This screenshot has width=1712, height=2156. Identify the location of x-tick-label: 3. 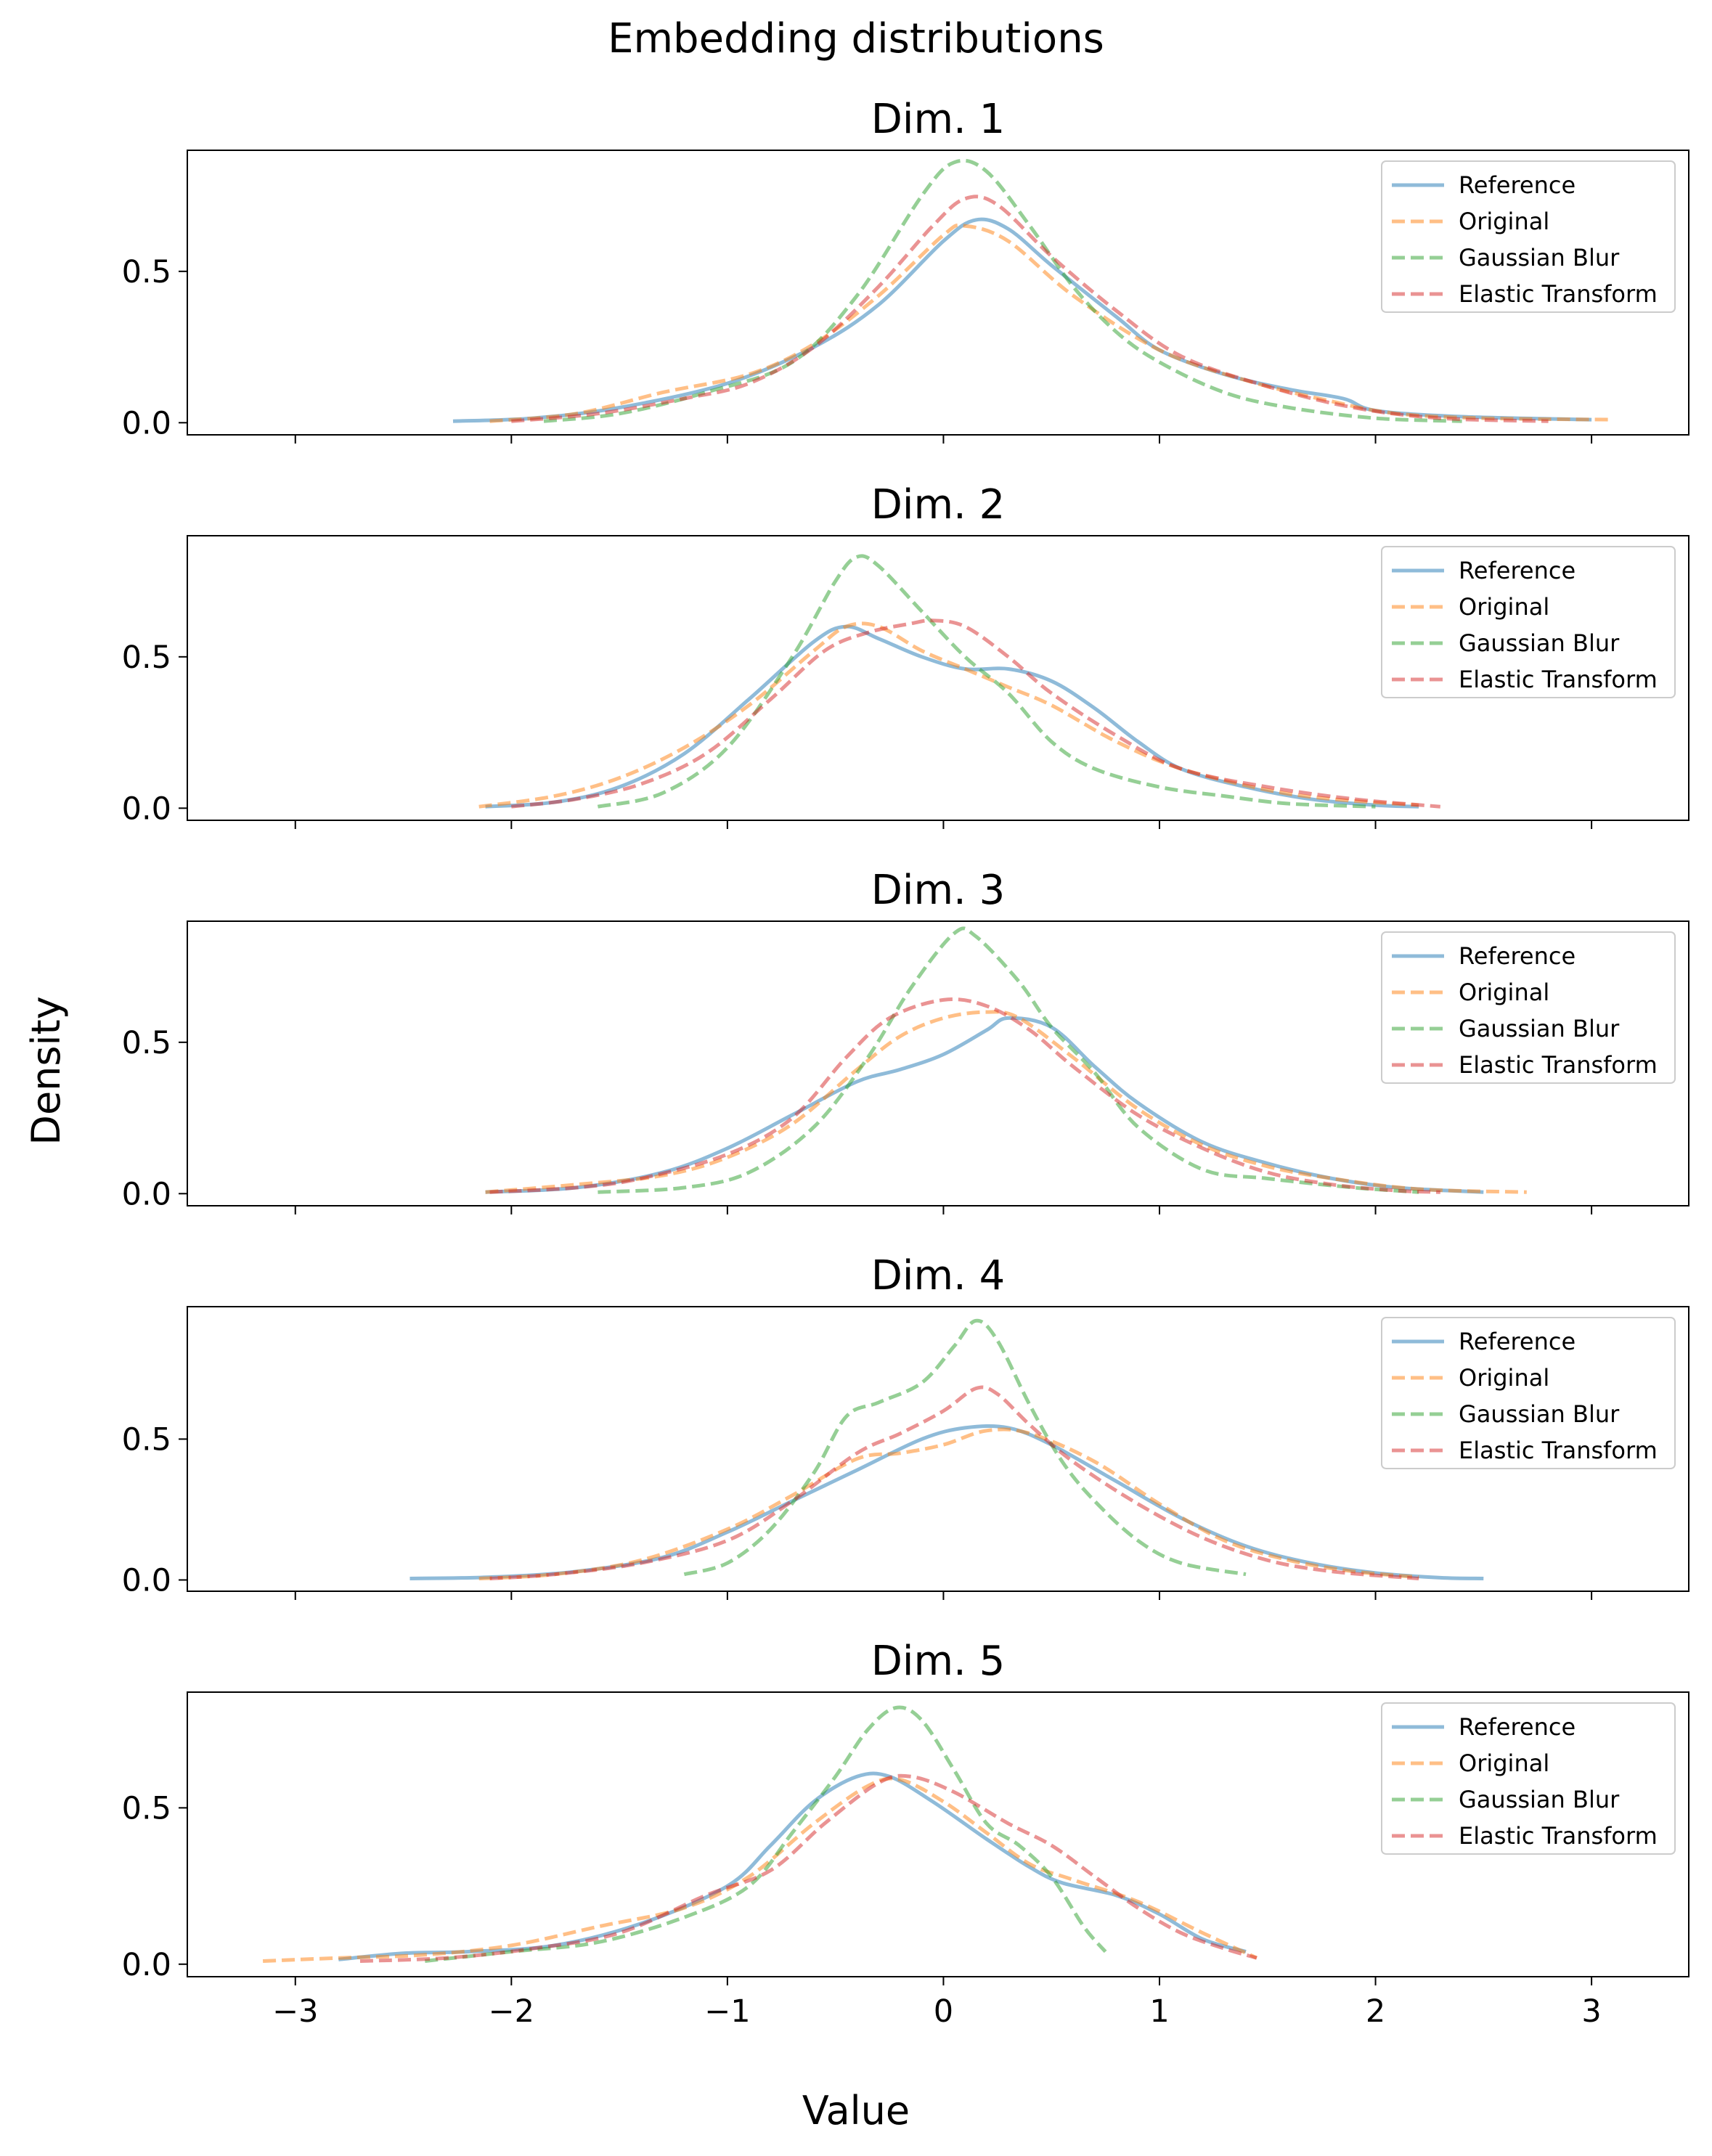
(1591, 2012).